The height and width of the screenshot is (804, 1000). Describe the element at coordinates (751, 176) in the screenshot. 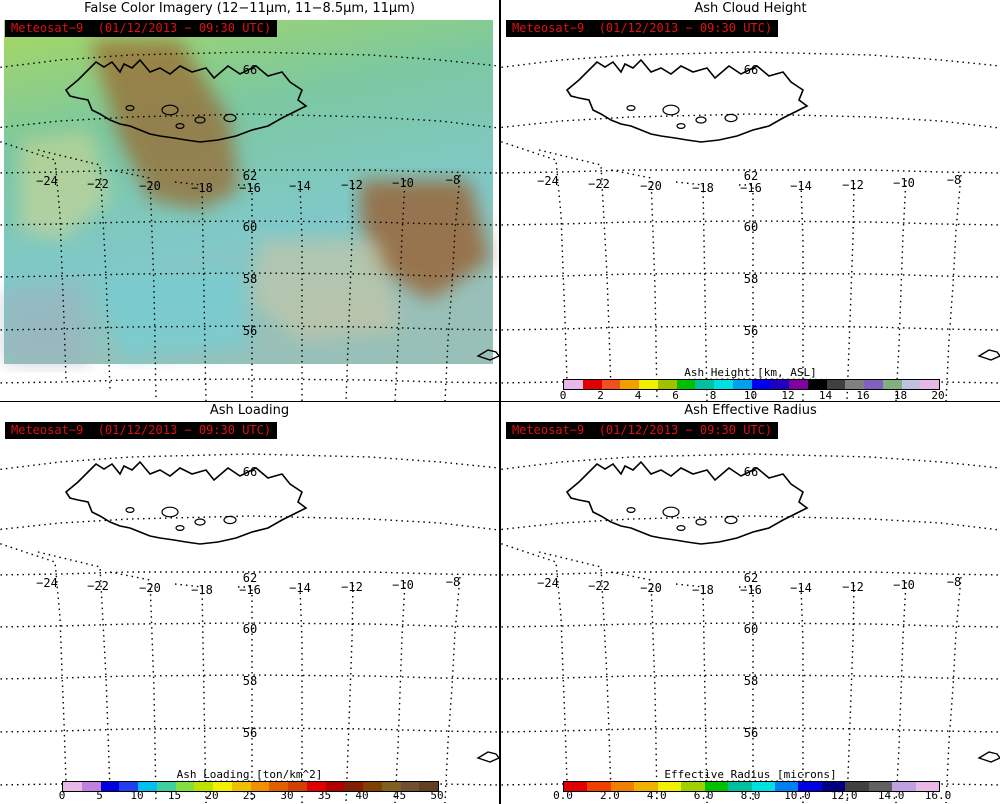

I see `latitude-label: 62` at that location.